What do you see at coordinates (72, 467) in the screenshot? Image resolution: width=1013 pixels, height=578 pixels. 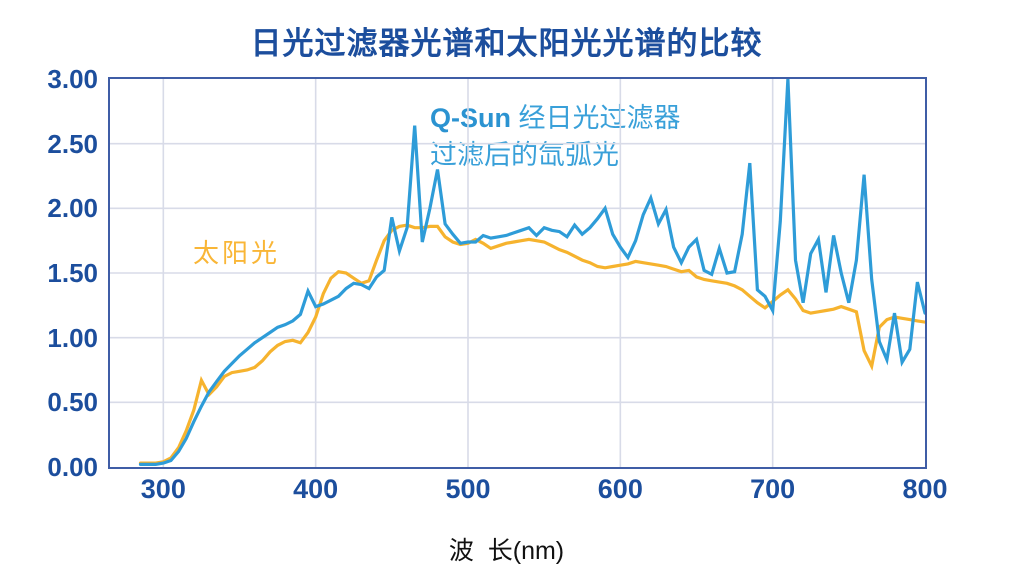 I see `y-tick-label: 0.00` at bounding box center [72, 467].